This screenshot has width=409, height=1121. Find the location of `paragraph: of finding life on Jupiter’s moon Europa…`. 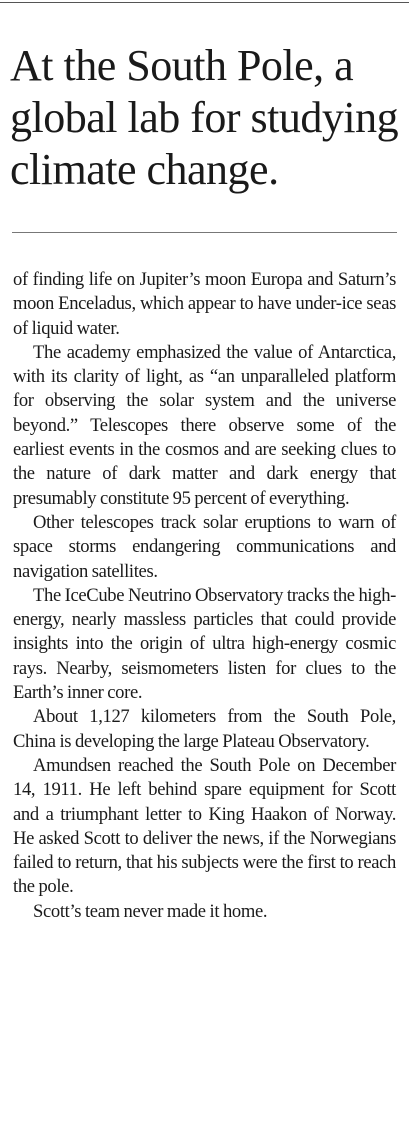

paragraph: of finding life on Jupiter’s moon Europa… is located at coordinates (204, 304).